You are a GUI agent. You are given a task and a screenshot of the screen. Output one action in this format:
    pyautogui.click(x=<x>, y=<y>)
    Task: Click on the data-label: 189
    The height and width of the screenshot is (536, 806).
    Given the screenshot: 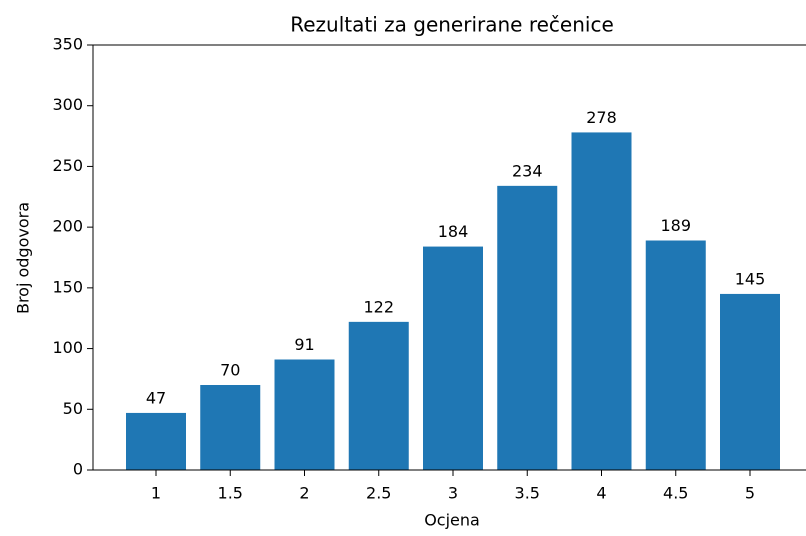 What is the action you would take?
    pyautogui.click(x=675, y=225)
    